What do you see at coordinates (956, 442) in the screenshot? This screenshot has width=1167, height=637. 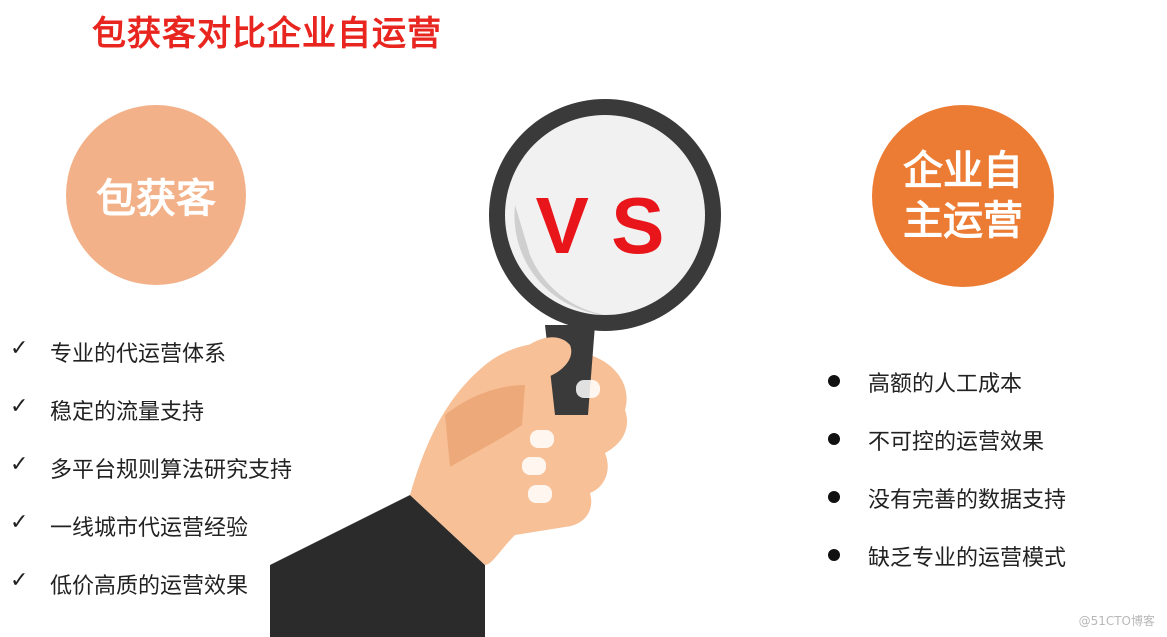 I see `list-item-label: 不可控的运营效果` at bounding box center [956, 442].